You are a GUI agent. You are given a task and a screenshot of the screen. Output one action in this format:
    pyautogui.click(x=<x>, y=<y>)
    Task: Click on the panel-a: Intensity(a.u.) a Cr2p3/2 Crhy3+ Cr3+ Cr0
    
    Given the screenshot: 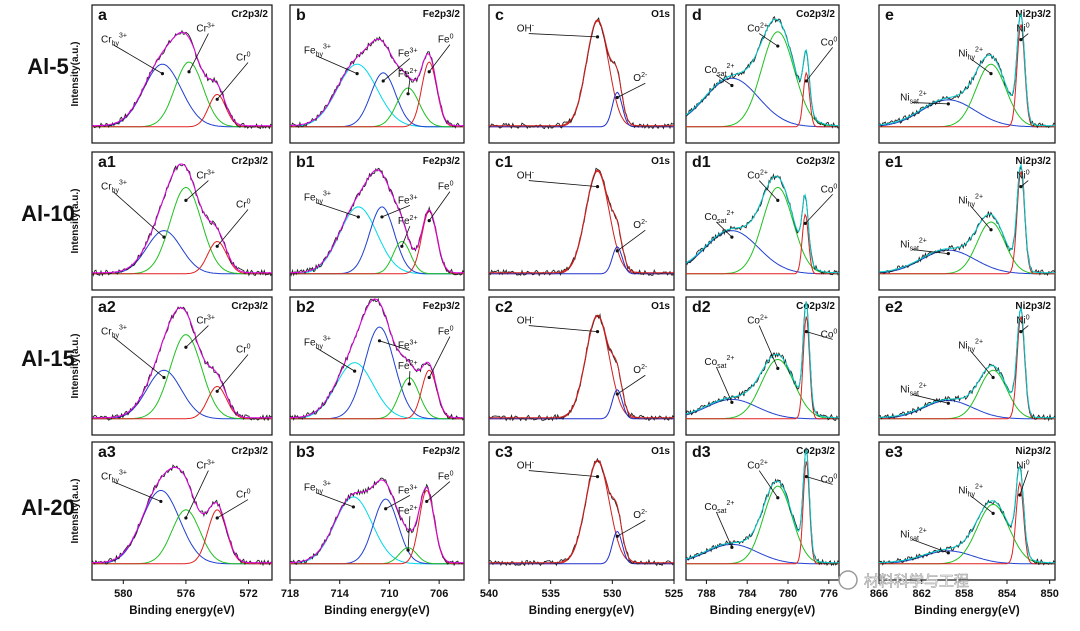 What is the action you would take?
    pyautogui.click(x=171, y=74)
    